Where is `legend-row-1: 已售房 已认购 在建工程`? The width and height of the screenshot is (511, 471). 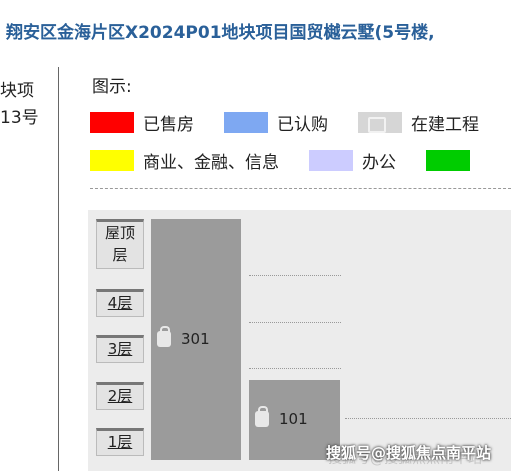
legend-row-1: 已售房 已认购 在建工程 is located at coordinates (299, 122).